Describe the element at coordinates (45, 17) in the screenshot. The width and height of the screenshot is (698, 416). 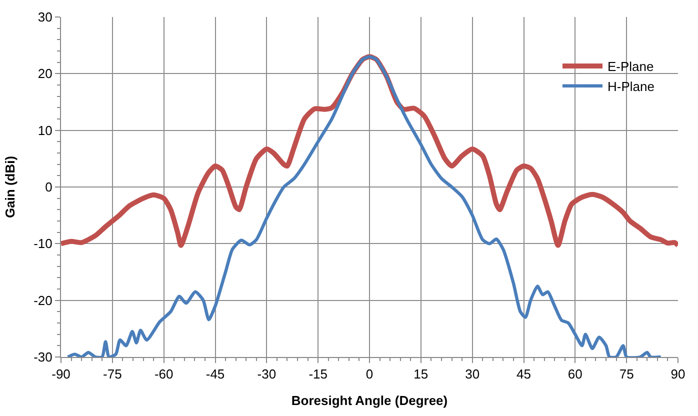
I see `y-tick-label: 30` at that location.